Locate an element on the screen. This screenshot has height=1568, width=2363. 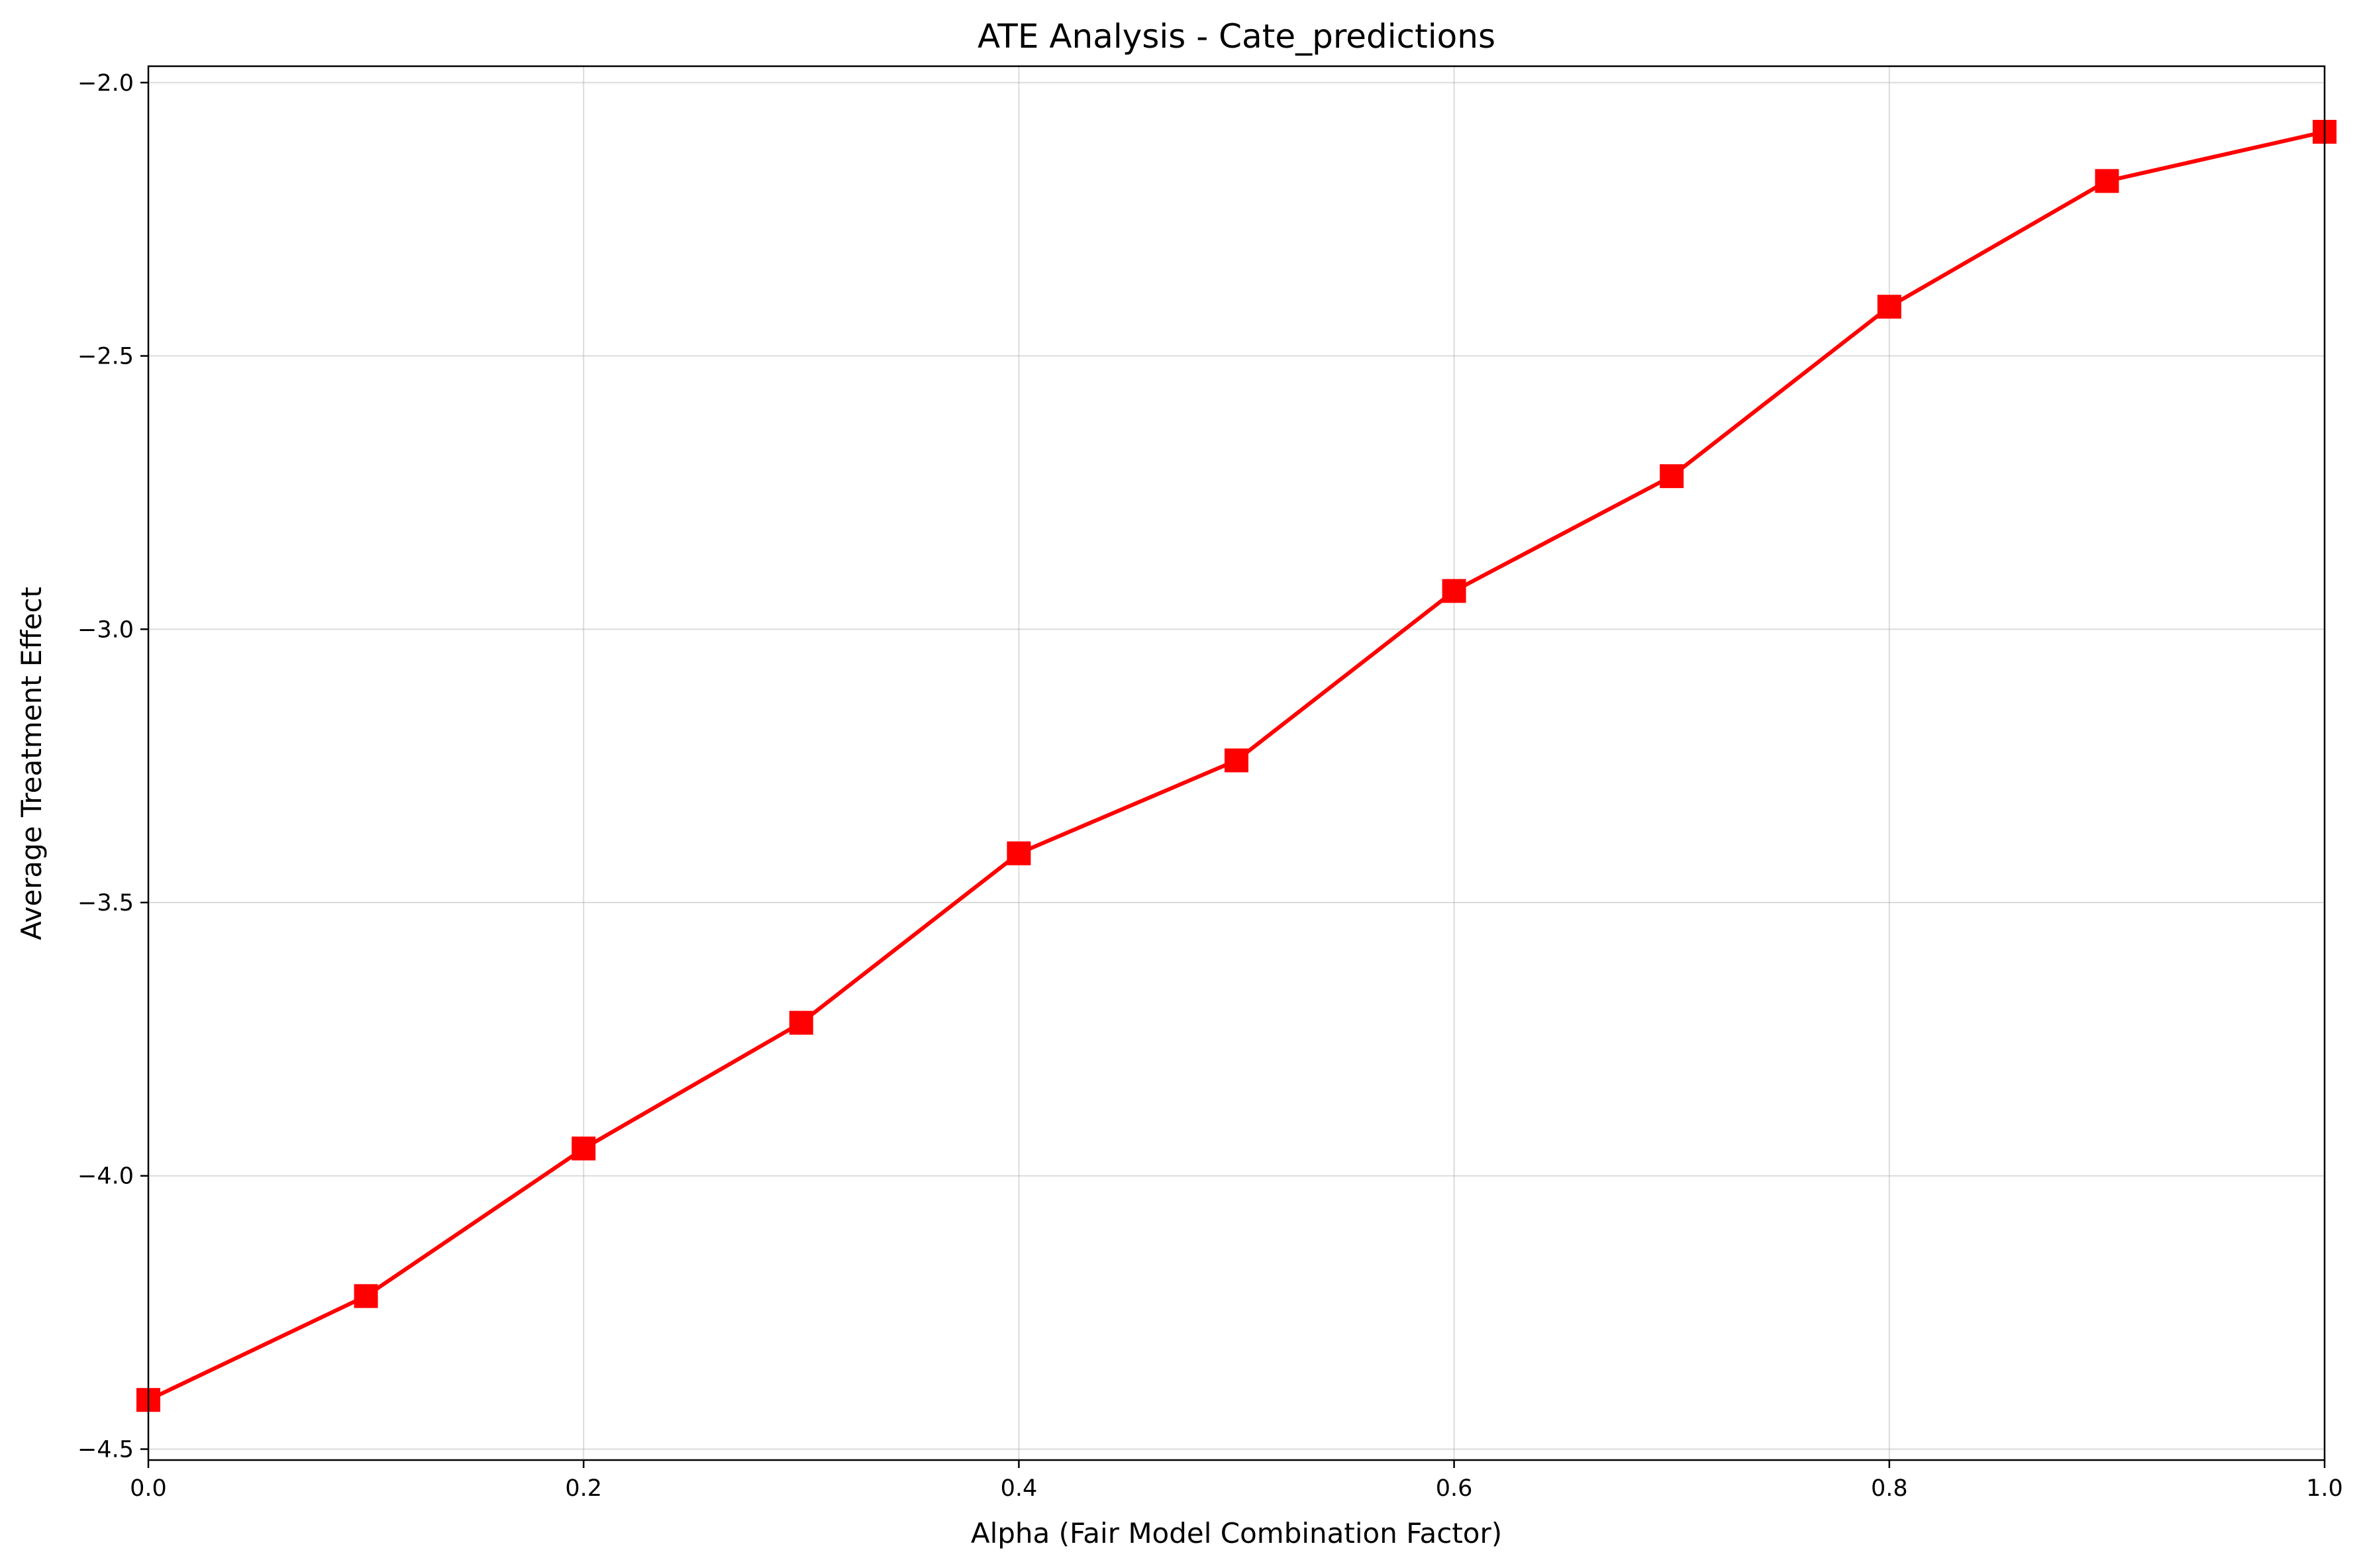
chart-title: ATE Analysis - Cate_predictions is located at coordinates (1236, 36).